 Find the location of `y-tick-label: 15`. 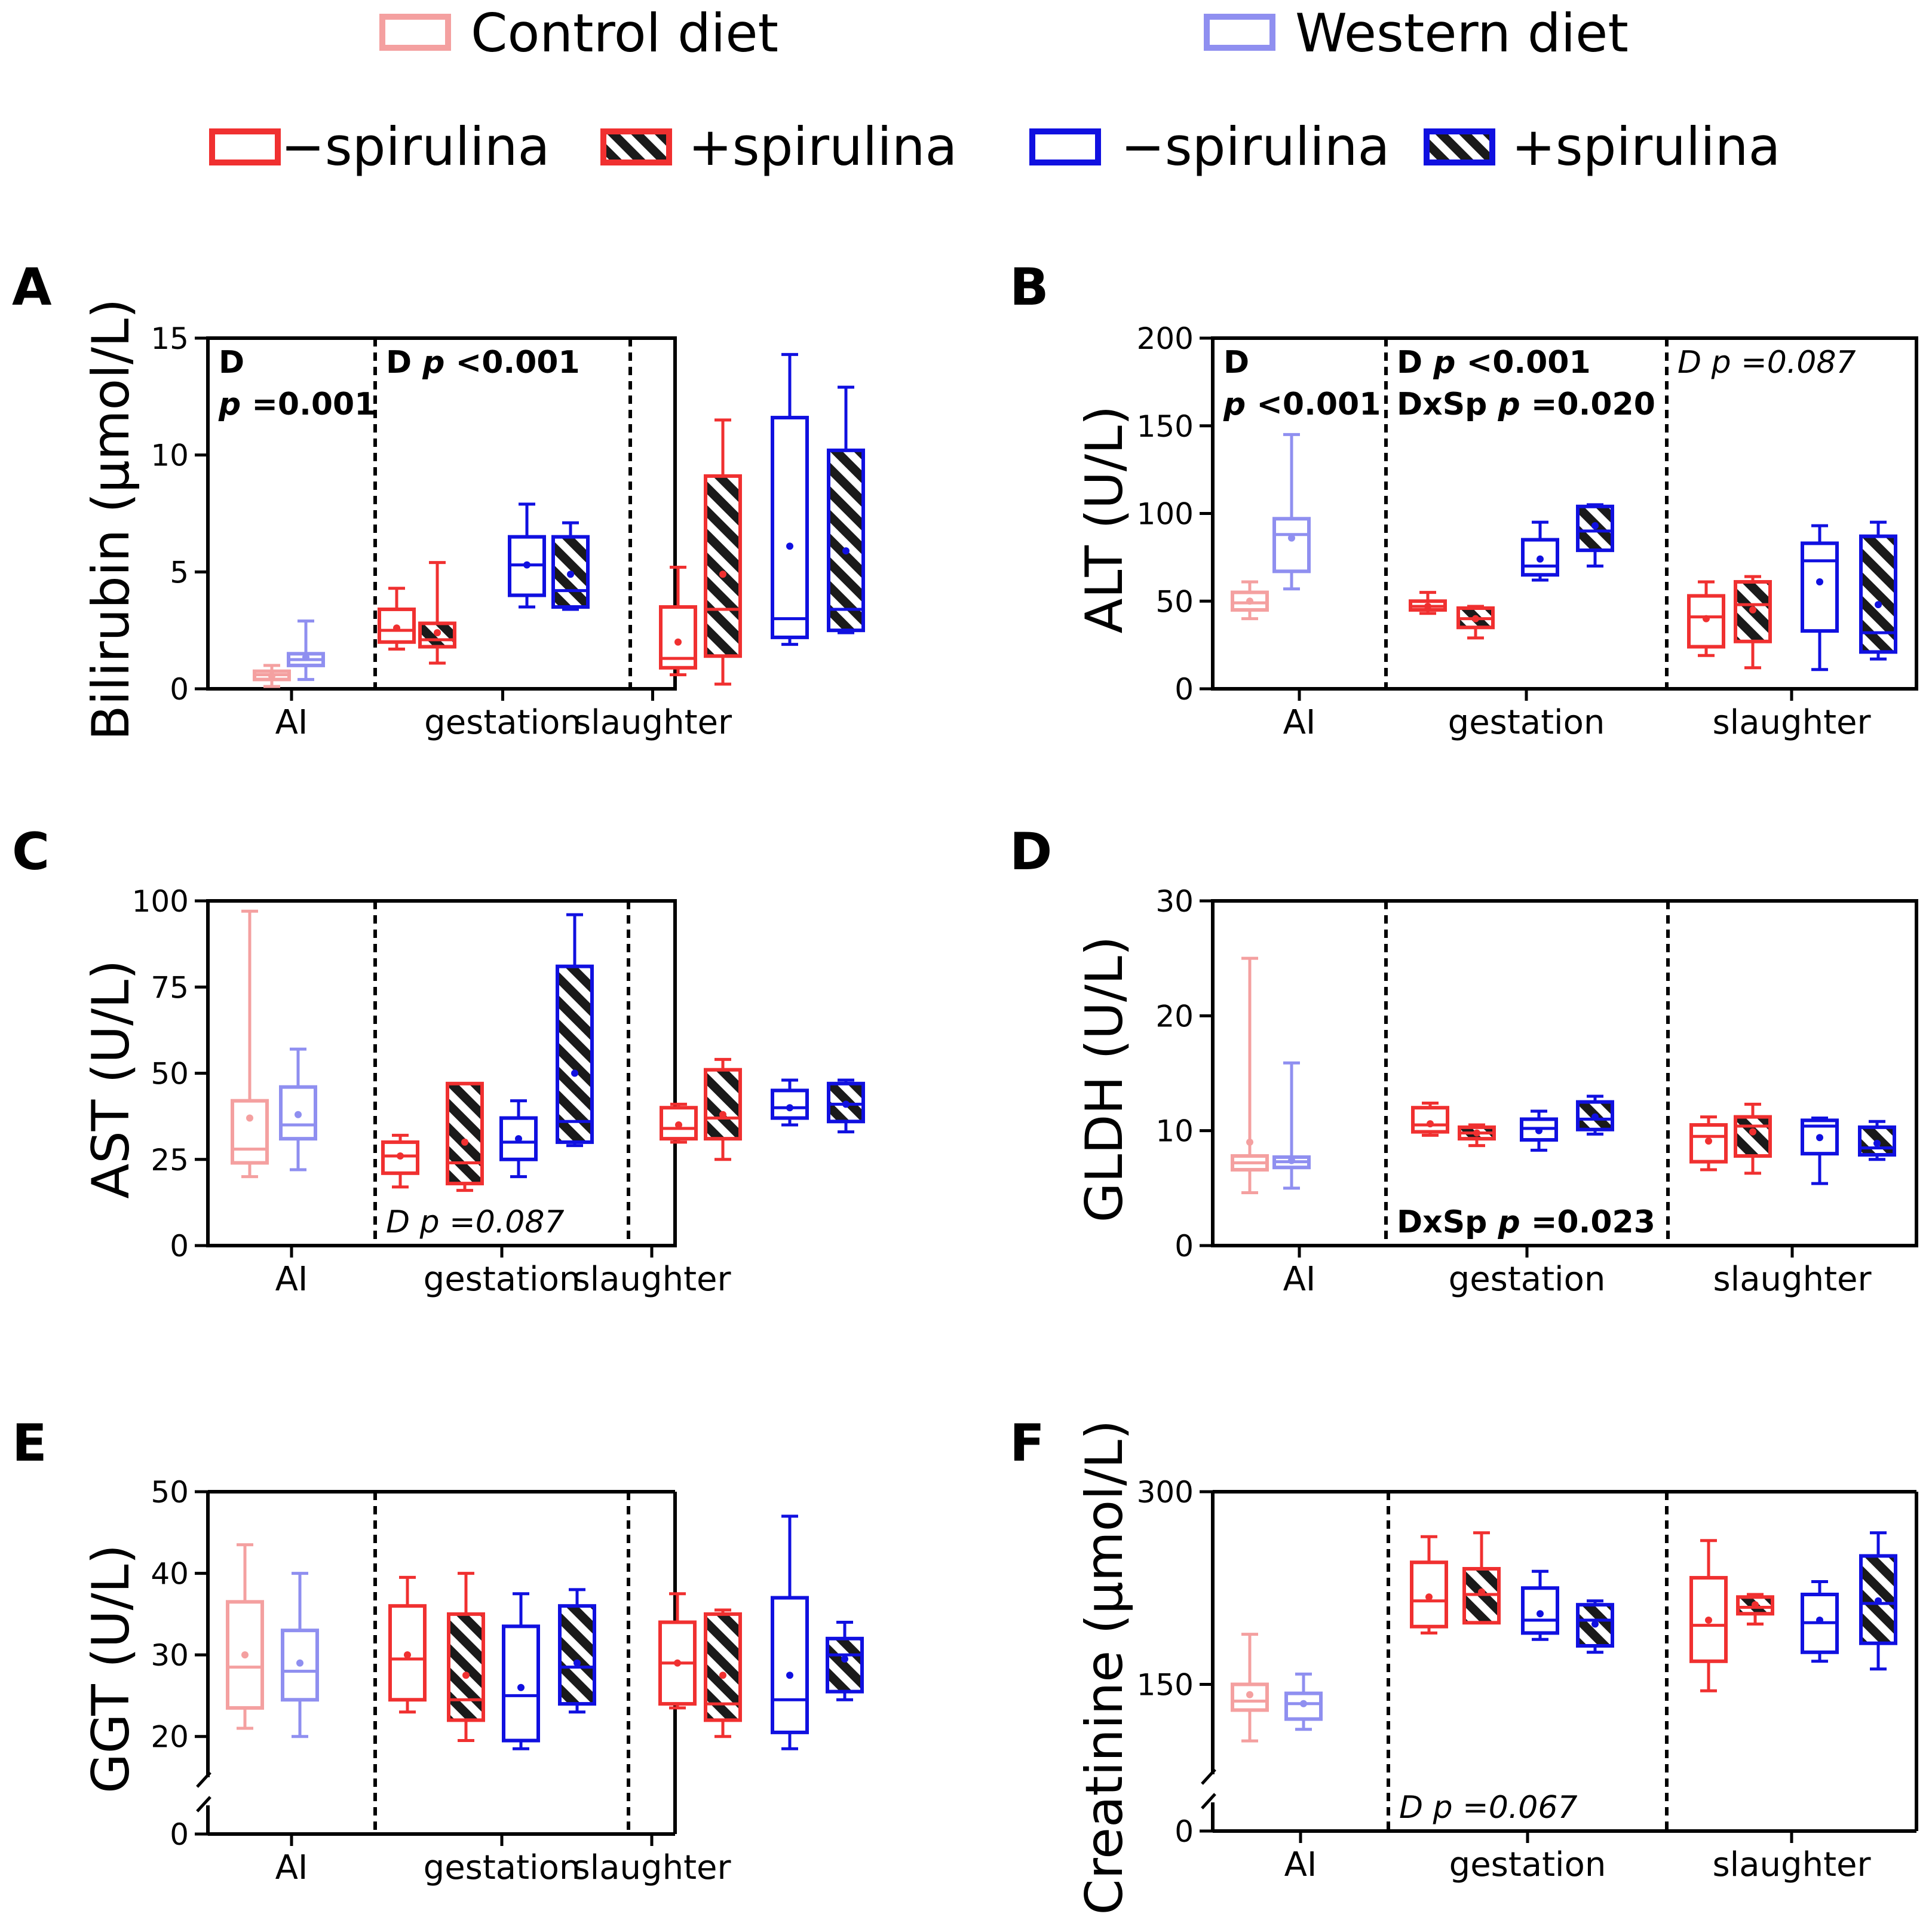

y-tick-label: 15 is located at coordinates (170, 338).